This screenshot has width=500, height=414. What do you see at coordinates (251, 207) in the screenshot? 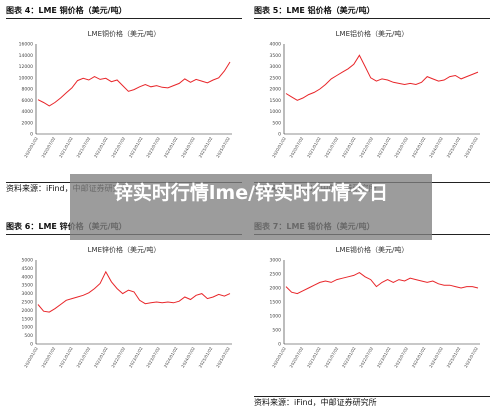
I see `title-overlay-banner: 锌实时行情lme/锌实时行情今日` at bounding box center [251, 207].